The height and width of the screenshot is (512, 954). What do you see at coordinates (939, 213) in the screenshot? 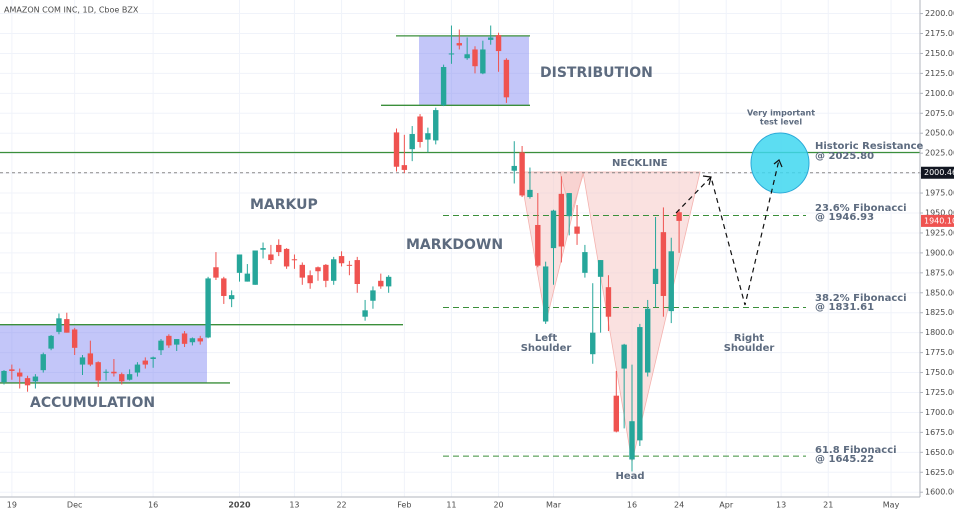
I see `y-tick-label: 1950.00` at bounding box center [939, 213].